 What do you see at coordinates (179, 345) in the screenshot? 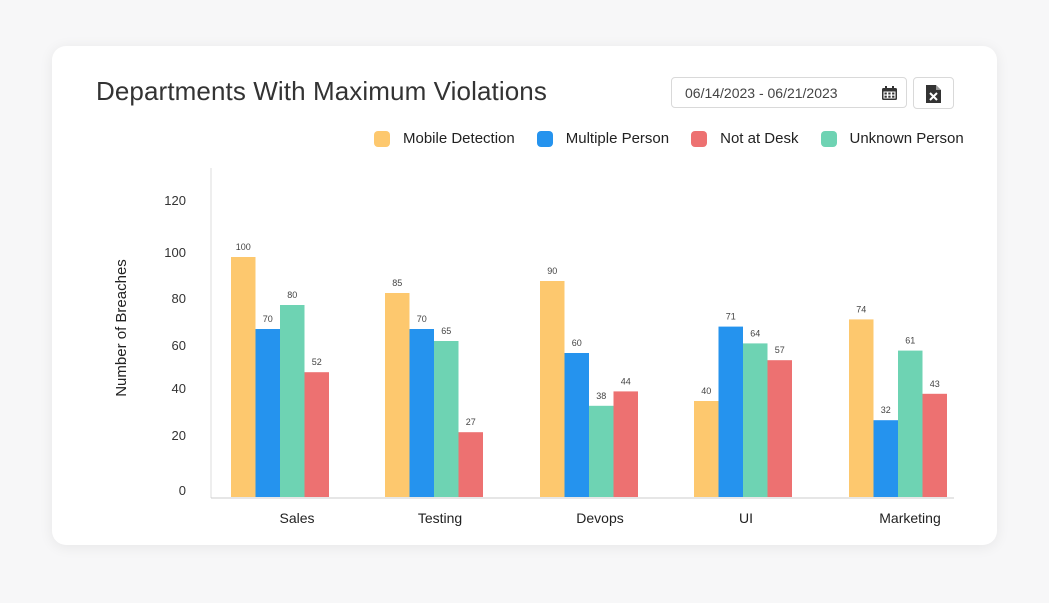
I see `y-tick-label: 60` at bounding box center [179, 345].